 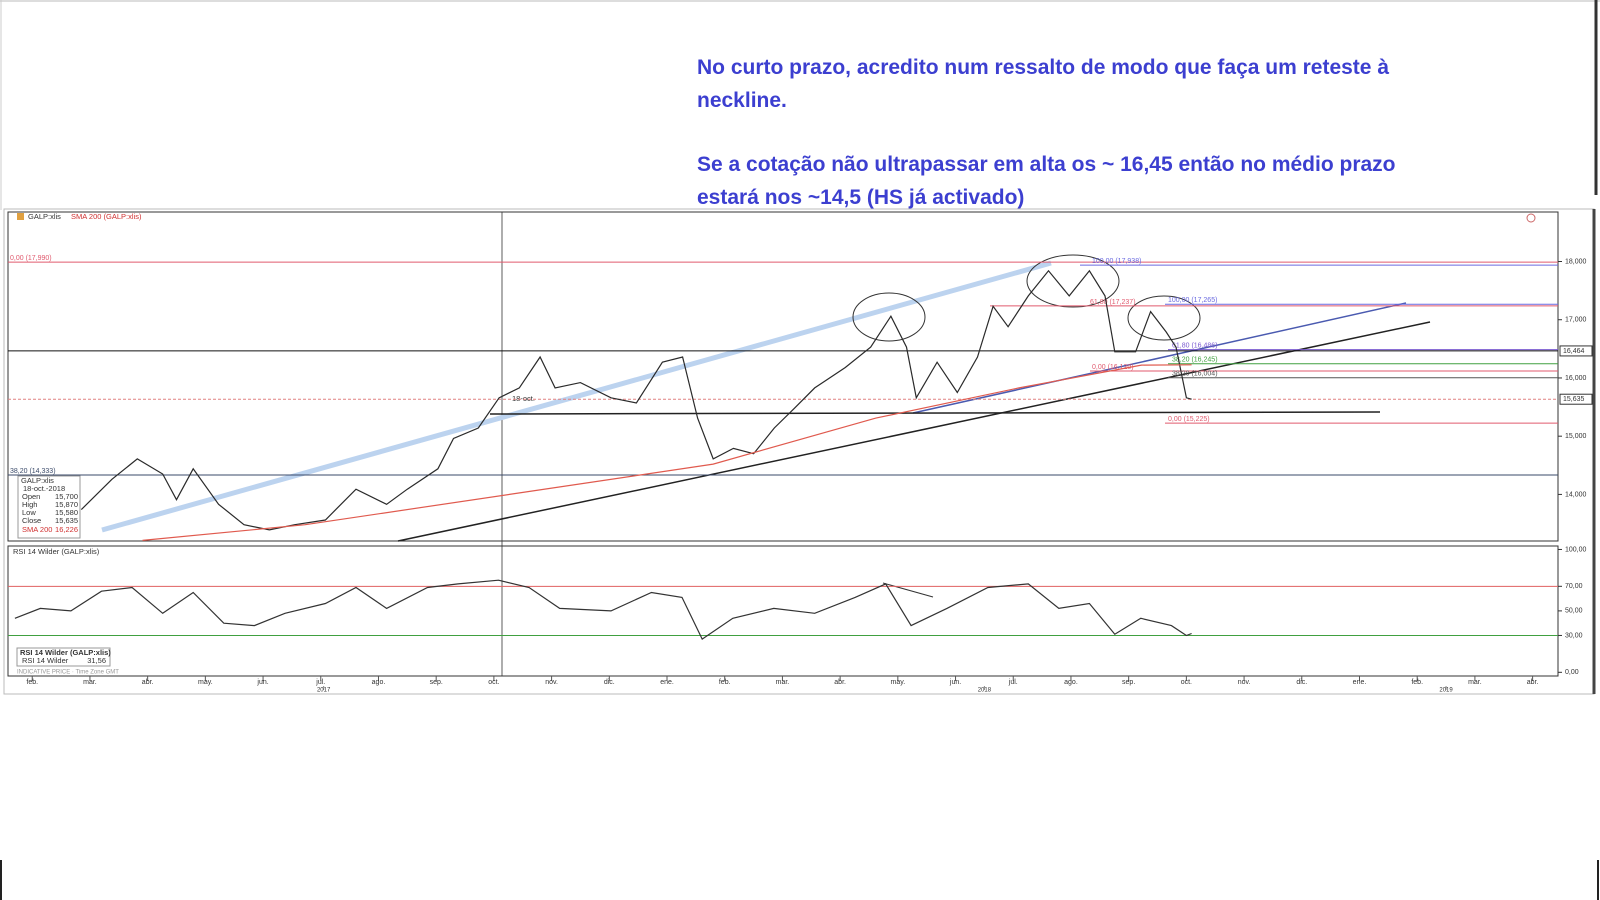 What do you see at coordinates (31, 496) in the screenshot?
I see `info-row-label: Open` at bounding box center [31, 496].